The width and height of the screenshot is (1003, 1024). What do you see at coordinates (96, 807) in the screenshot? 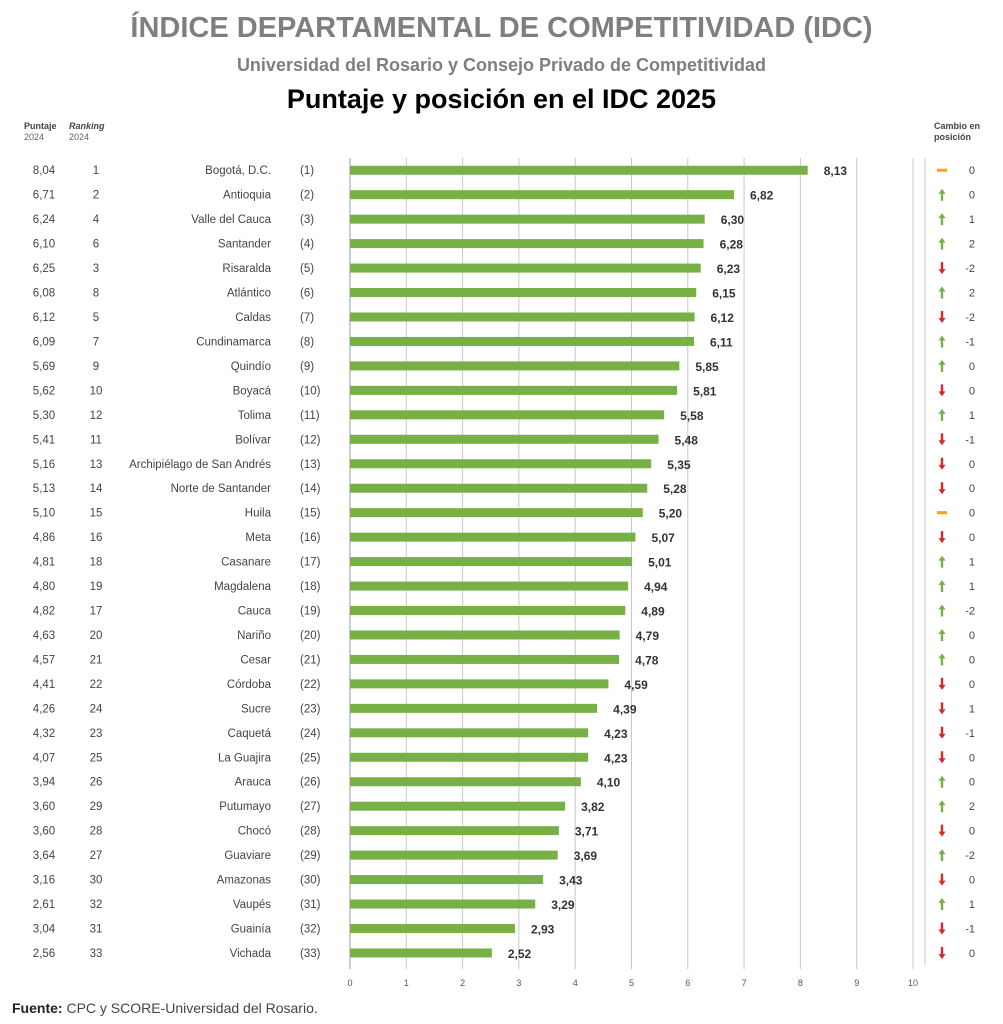
I see `rank-2024: 29` at bounding box center [96, 807].